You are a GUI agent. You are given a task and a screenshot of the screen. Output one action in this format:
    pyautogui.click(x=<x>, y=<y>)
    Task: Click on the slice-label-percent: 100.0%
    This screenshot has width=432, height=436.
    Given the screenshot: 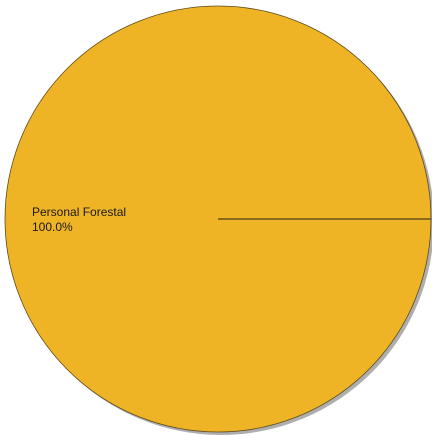 What is the action you would take?
    pyautogui.click(x=52, y=227)
    